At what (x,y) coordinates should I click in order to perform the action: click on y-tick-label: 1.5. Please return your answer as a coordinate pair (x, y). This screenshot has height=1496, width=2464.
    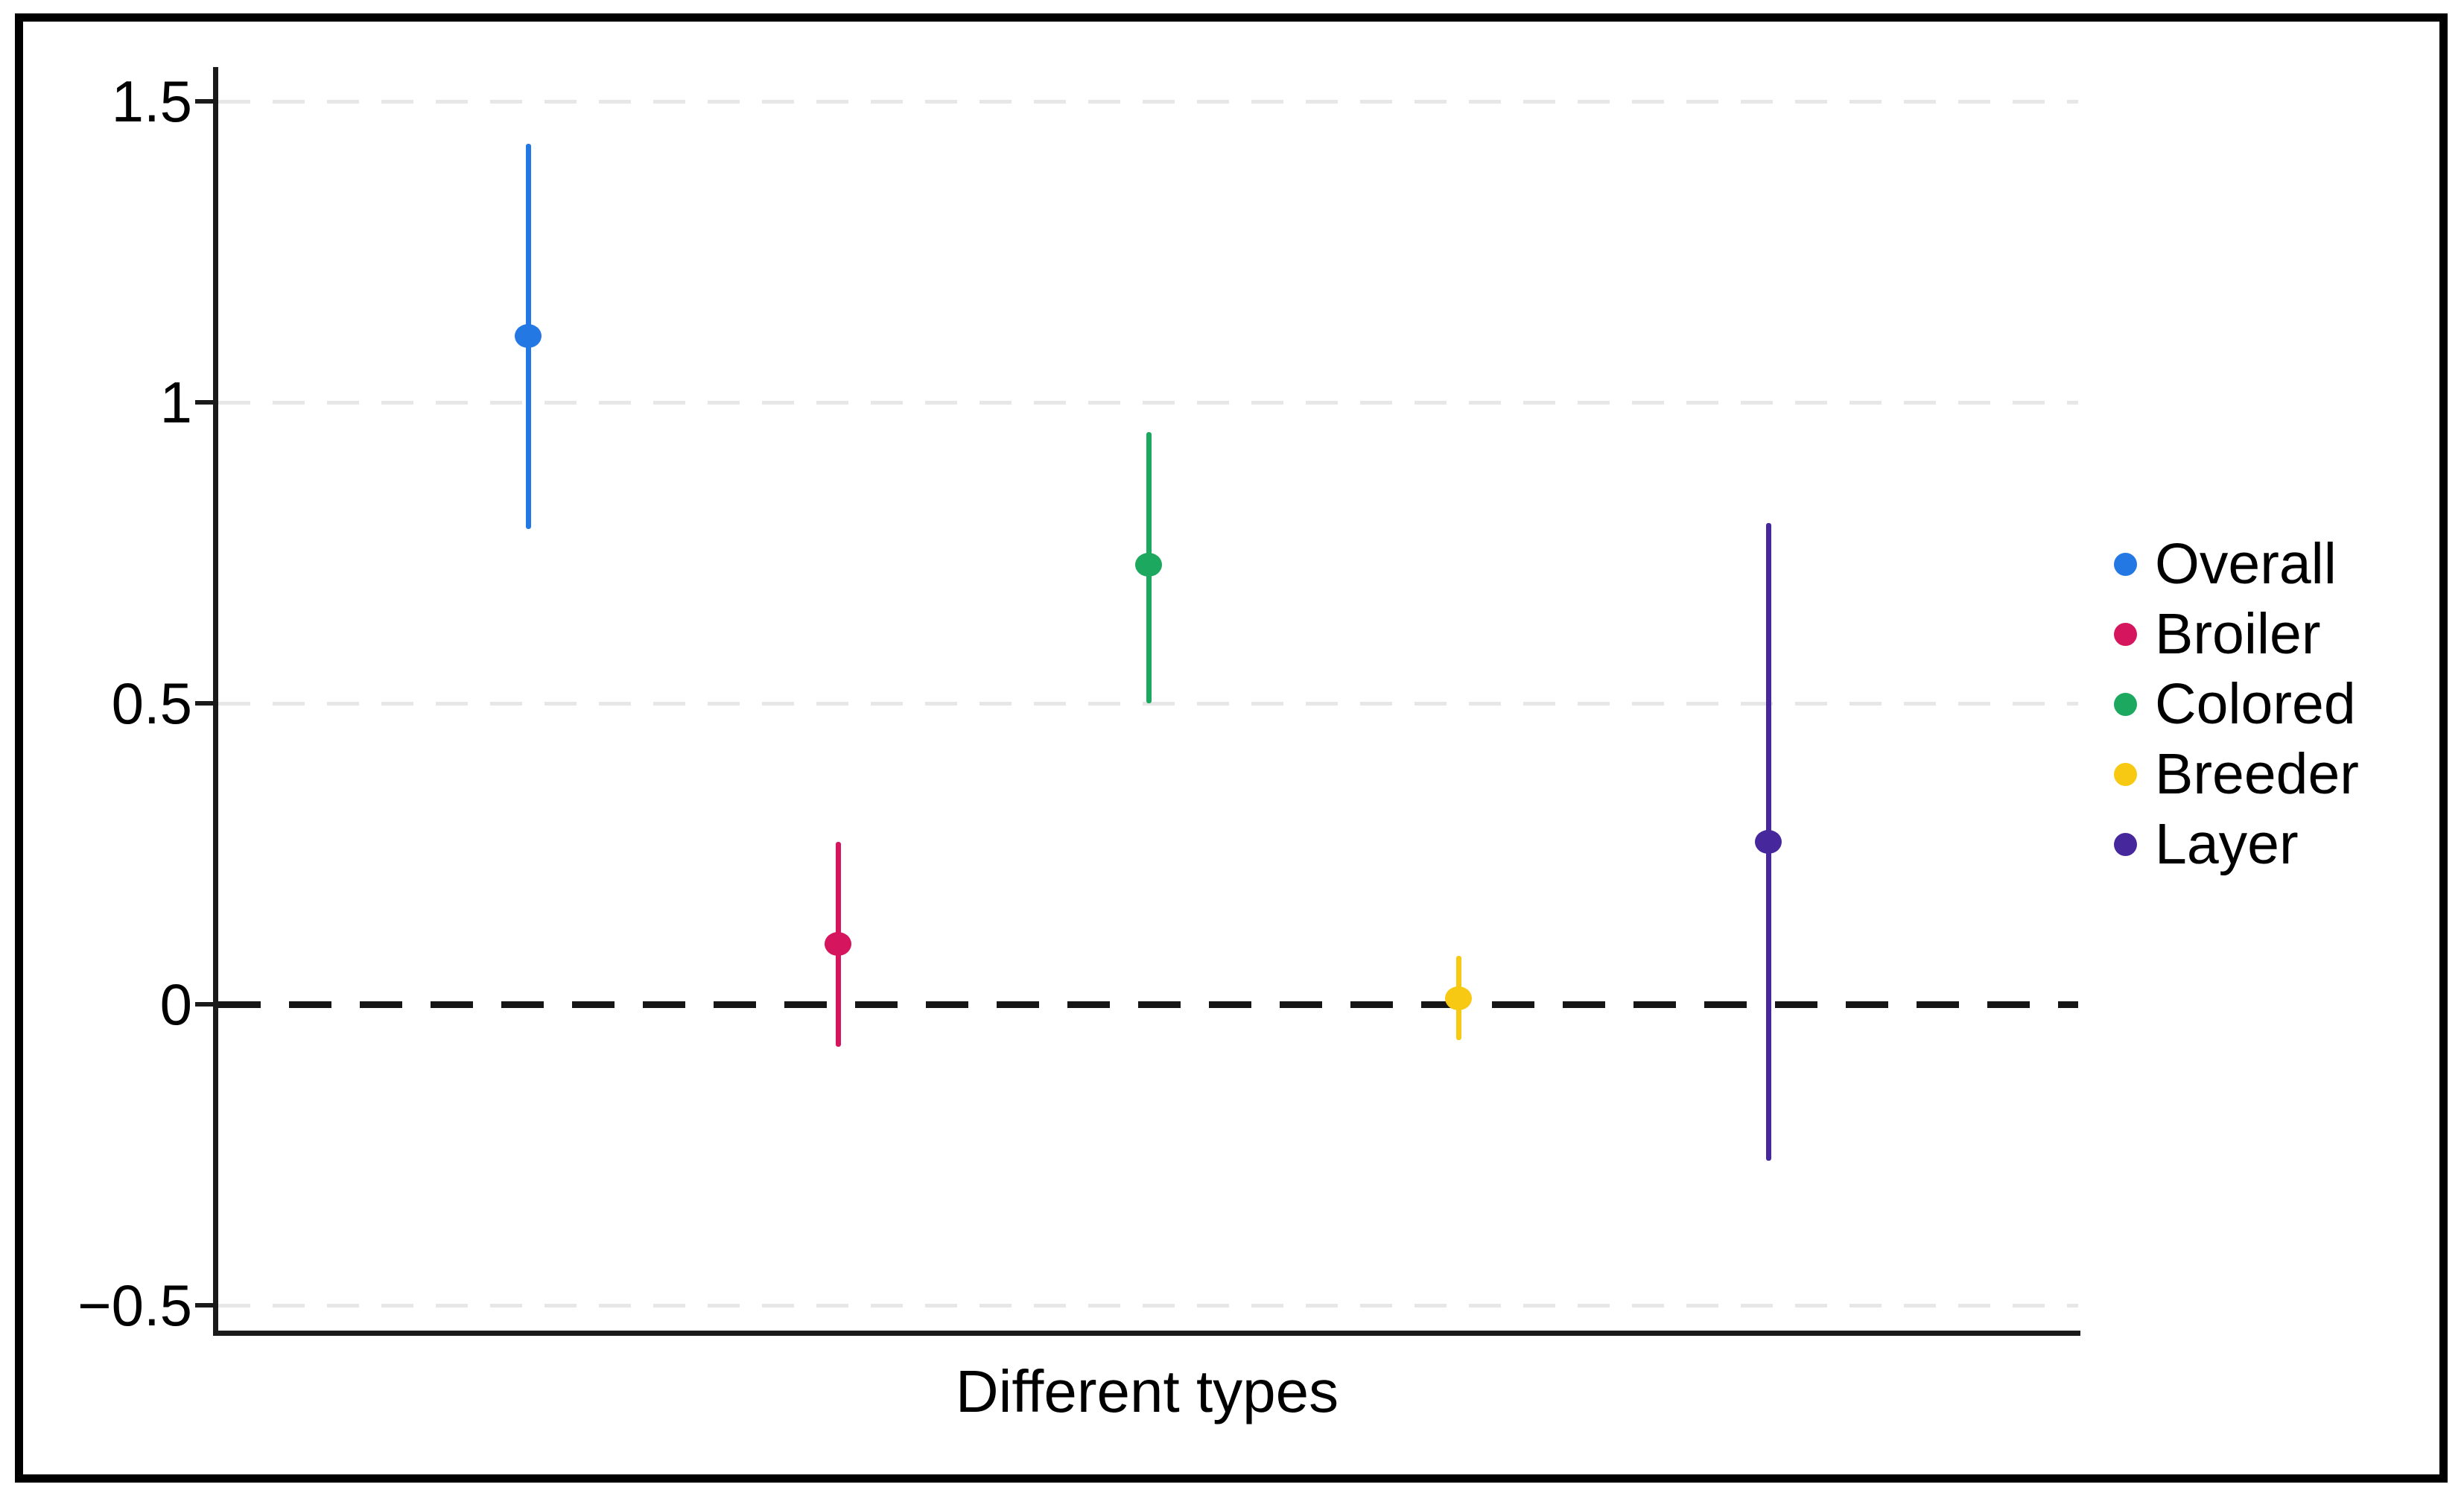
    Looking at the image, I should click on (151, 102).